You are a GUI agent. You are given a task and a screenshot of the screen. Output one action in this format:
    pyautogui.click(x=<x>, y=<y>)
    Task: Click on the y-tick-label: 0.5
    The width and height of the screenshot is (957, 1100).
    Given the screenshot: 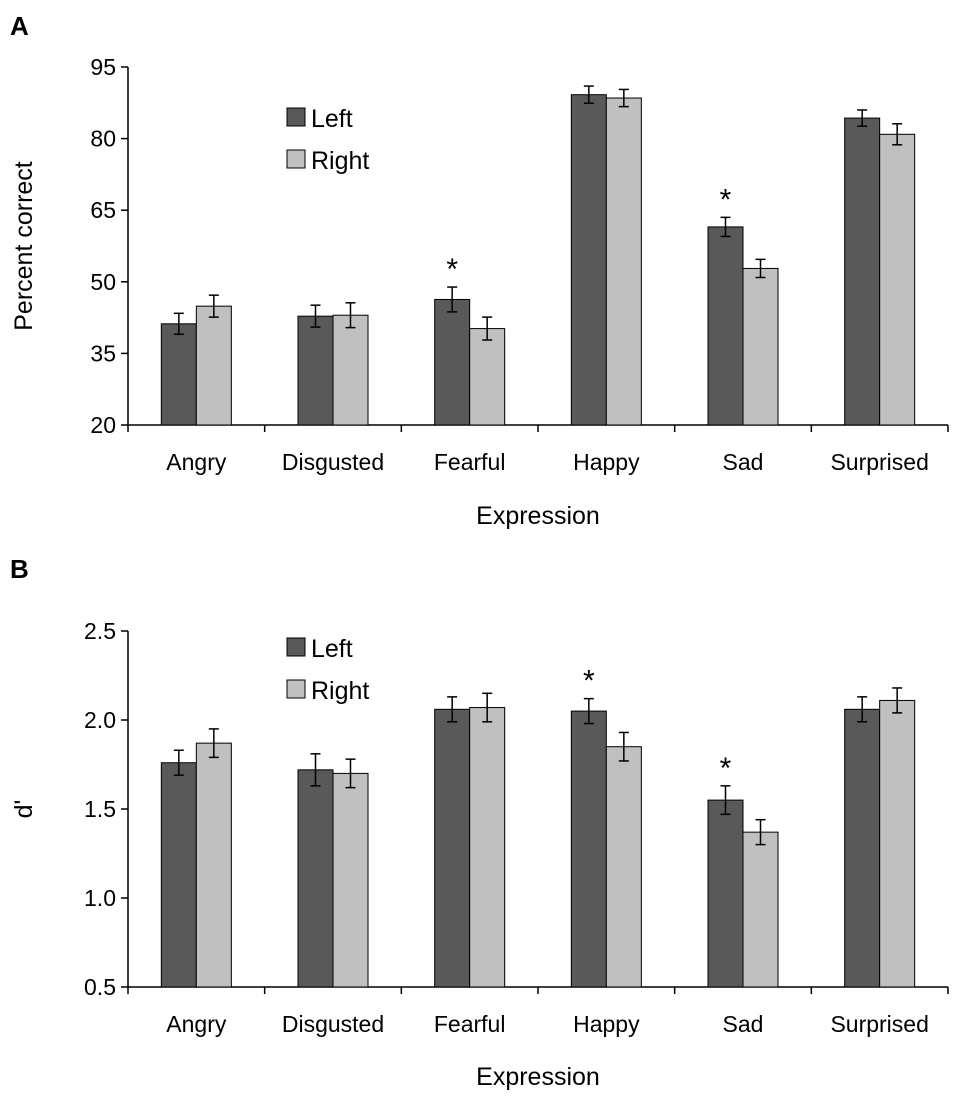 What is the action you would take?
    pyautogui.click(x=100, y=987)
    